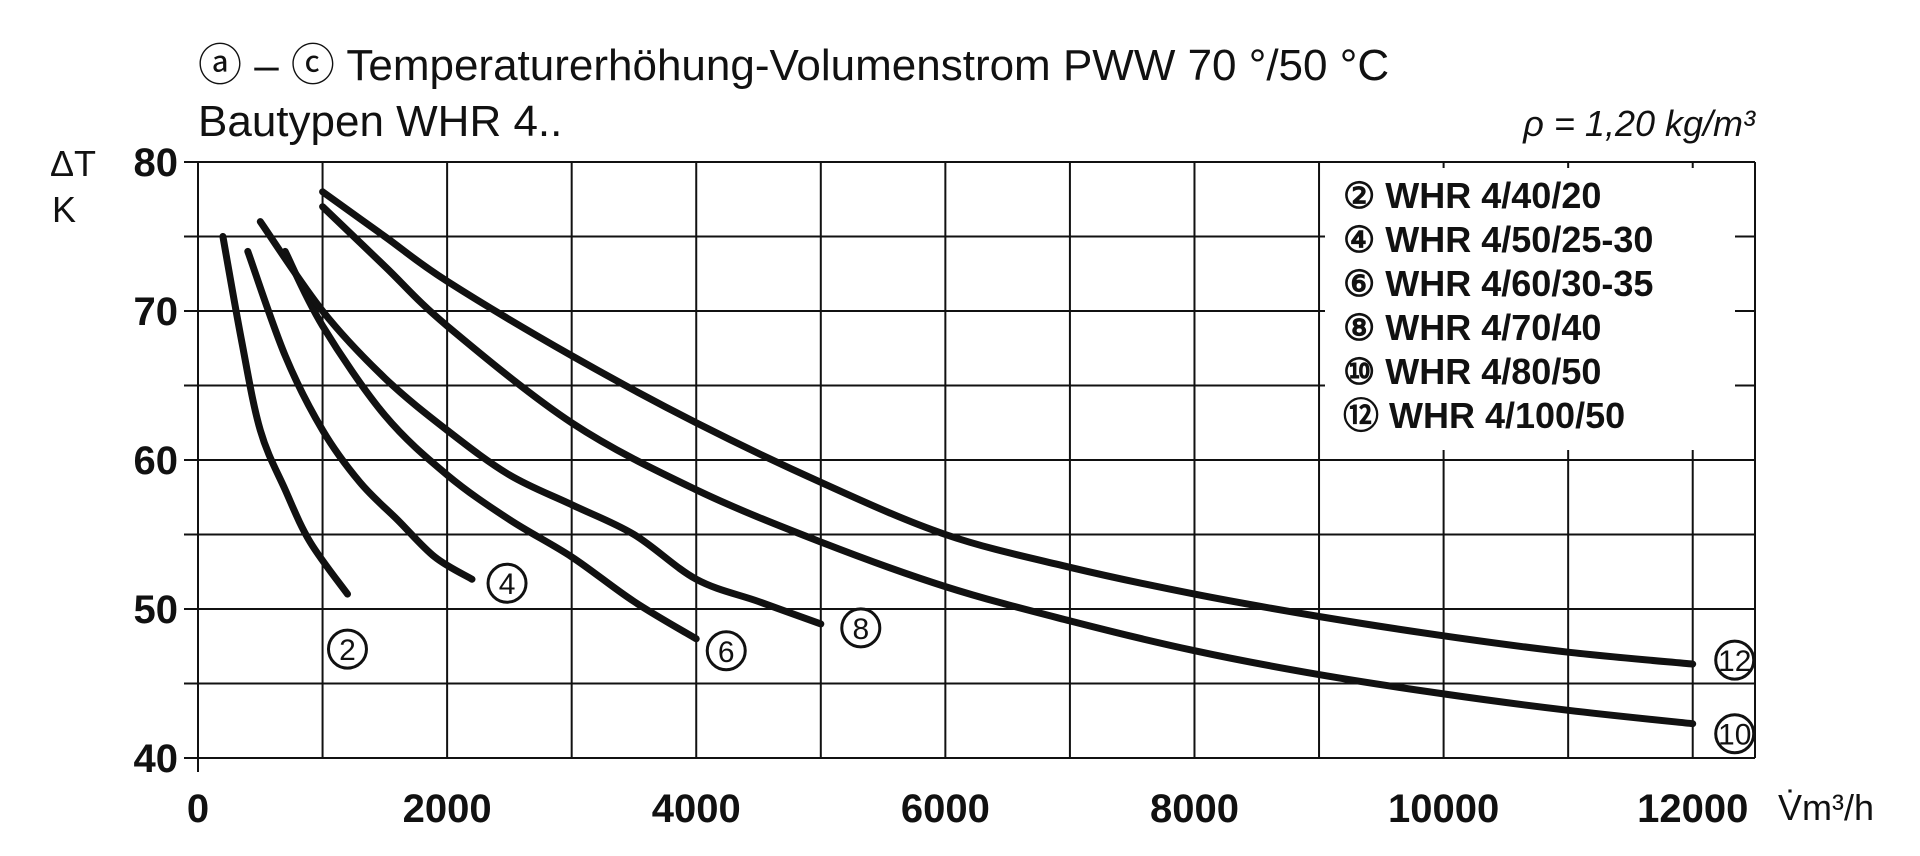 This screenshot has width=1920, height=856. I want to click on y-tick-label: 50, so click(156, 610).